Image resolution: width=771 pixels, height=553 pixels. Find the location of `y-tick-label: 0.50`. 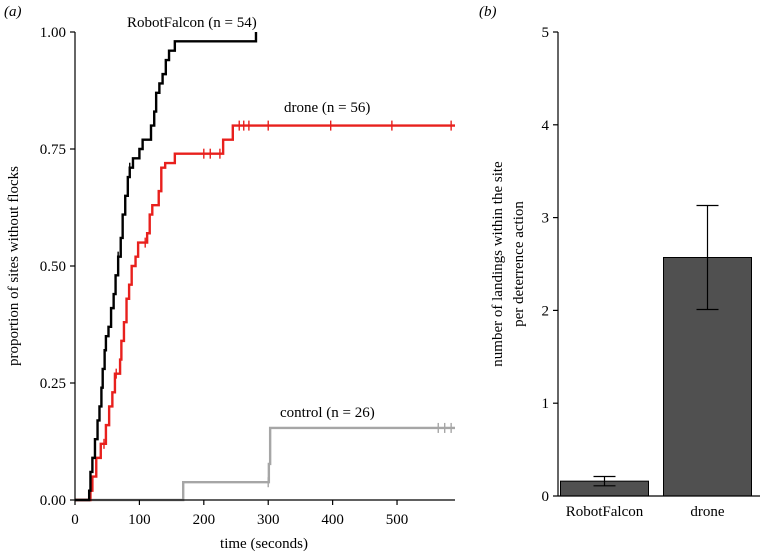

y-tick-label: 0.50 is located at coordinates (53, 267).